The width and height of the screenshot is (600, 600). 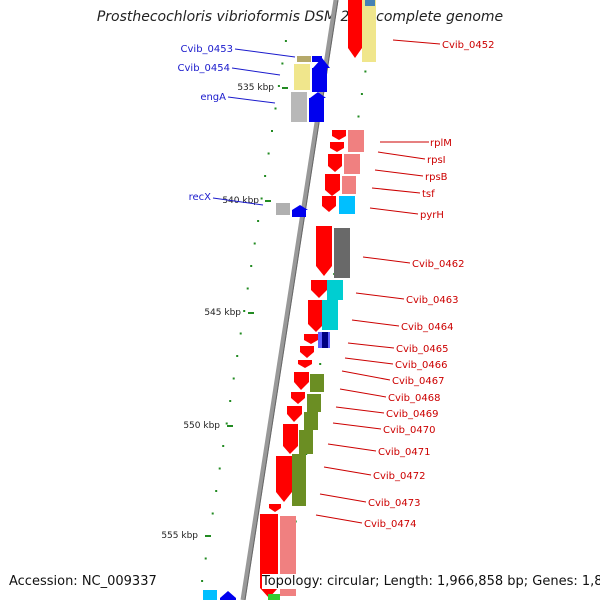 What do you see at coordinates (179, 536) in the screenshot?
I see `scale-label: 555 kbp` at bounding box center [179, 536].